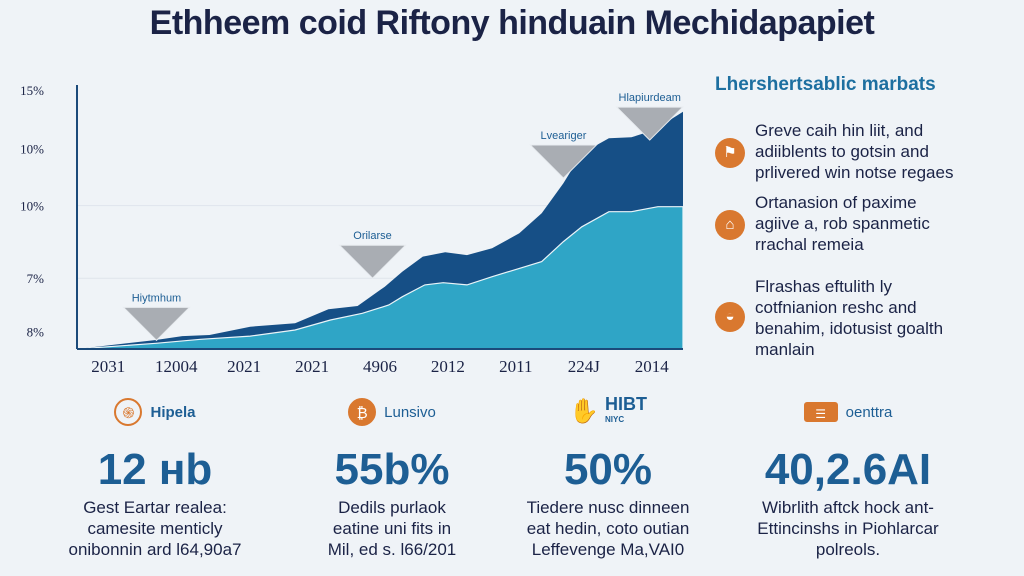  What do you see at coordinates (842, 151) in the screenshot?
I see `insight-line: adiiblents to gotsin and` at bounding box center [842, 151].